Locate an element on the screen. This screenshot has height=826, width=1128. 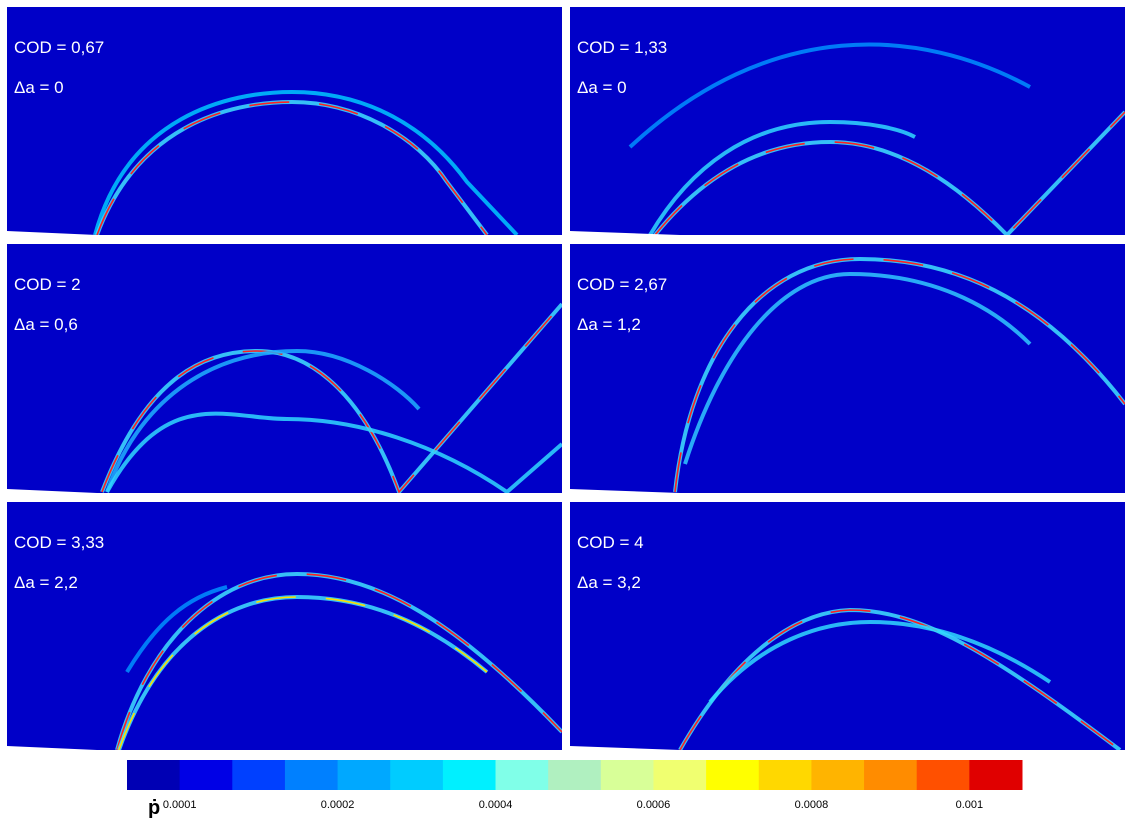
cod-label: COD = 2,67 is located at coordinates (622, 284).